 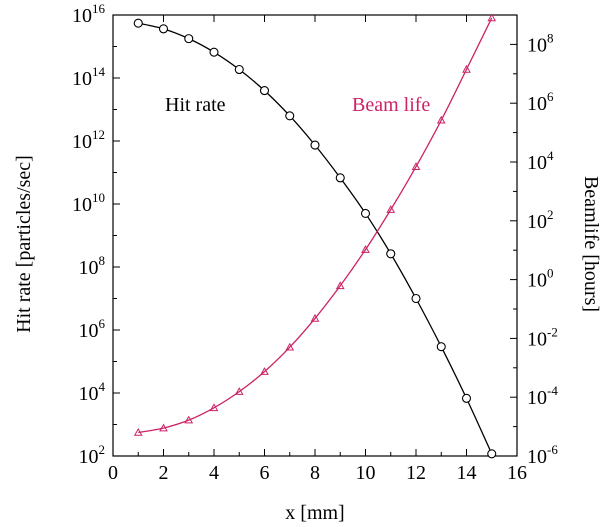 I want to click on x-tick-label: 0, so click(x=113, y=473).